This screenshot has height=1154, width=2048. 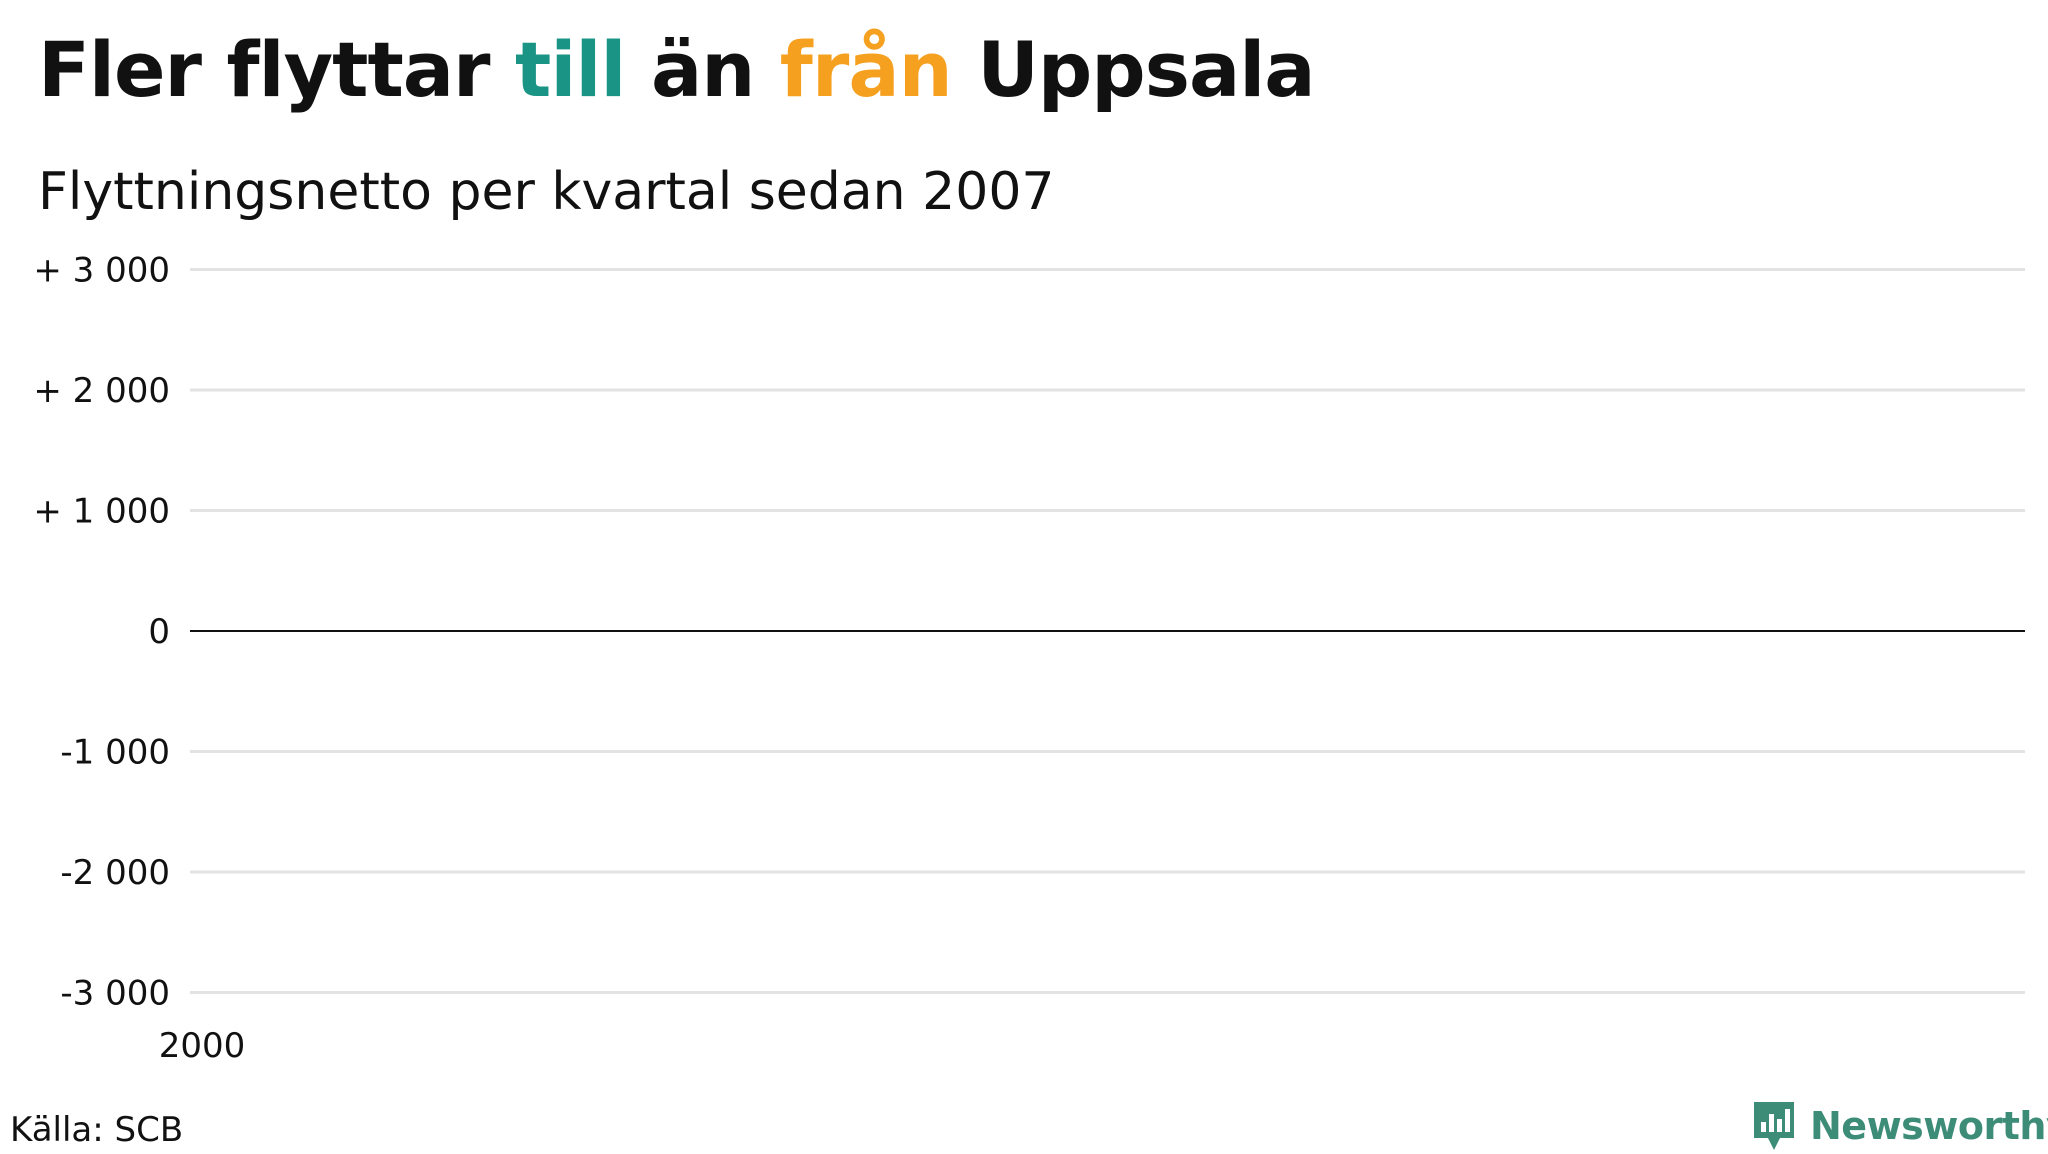 I want to click on title-part-fran: från, so click(x=866, y=69).